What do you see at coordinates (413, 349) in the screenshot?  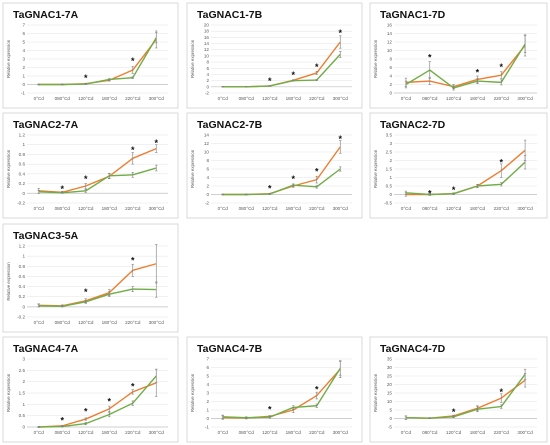 I see `chart-title: TaGNAC4-7D` at bounding box center [413, 349].